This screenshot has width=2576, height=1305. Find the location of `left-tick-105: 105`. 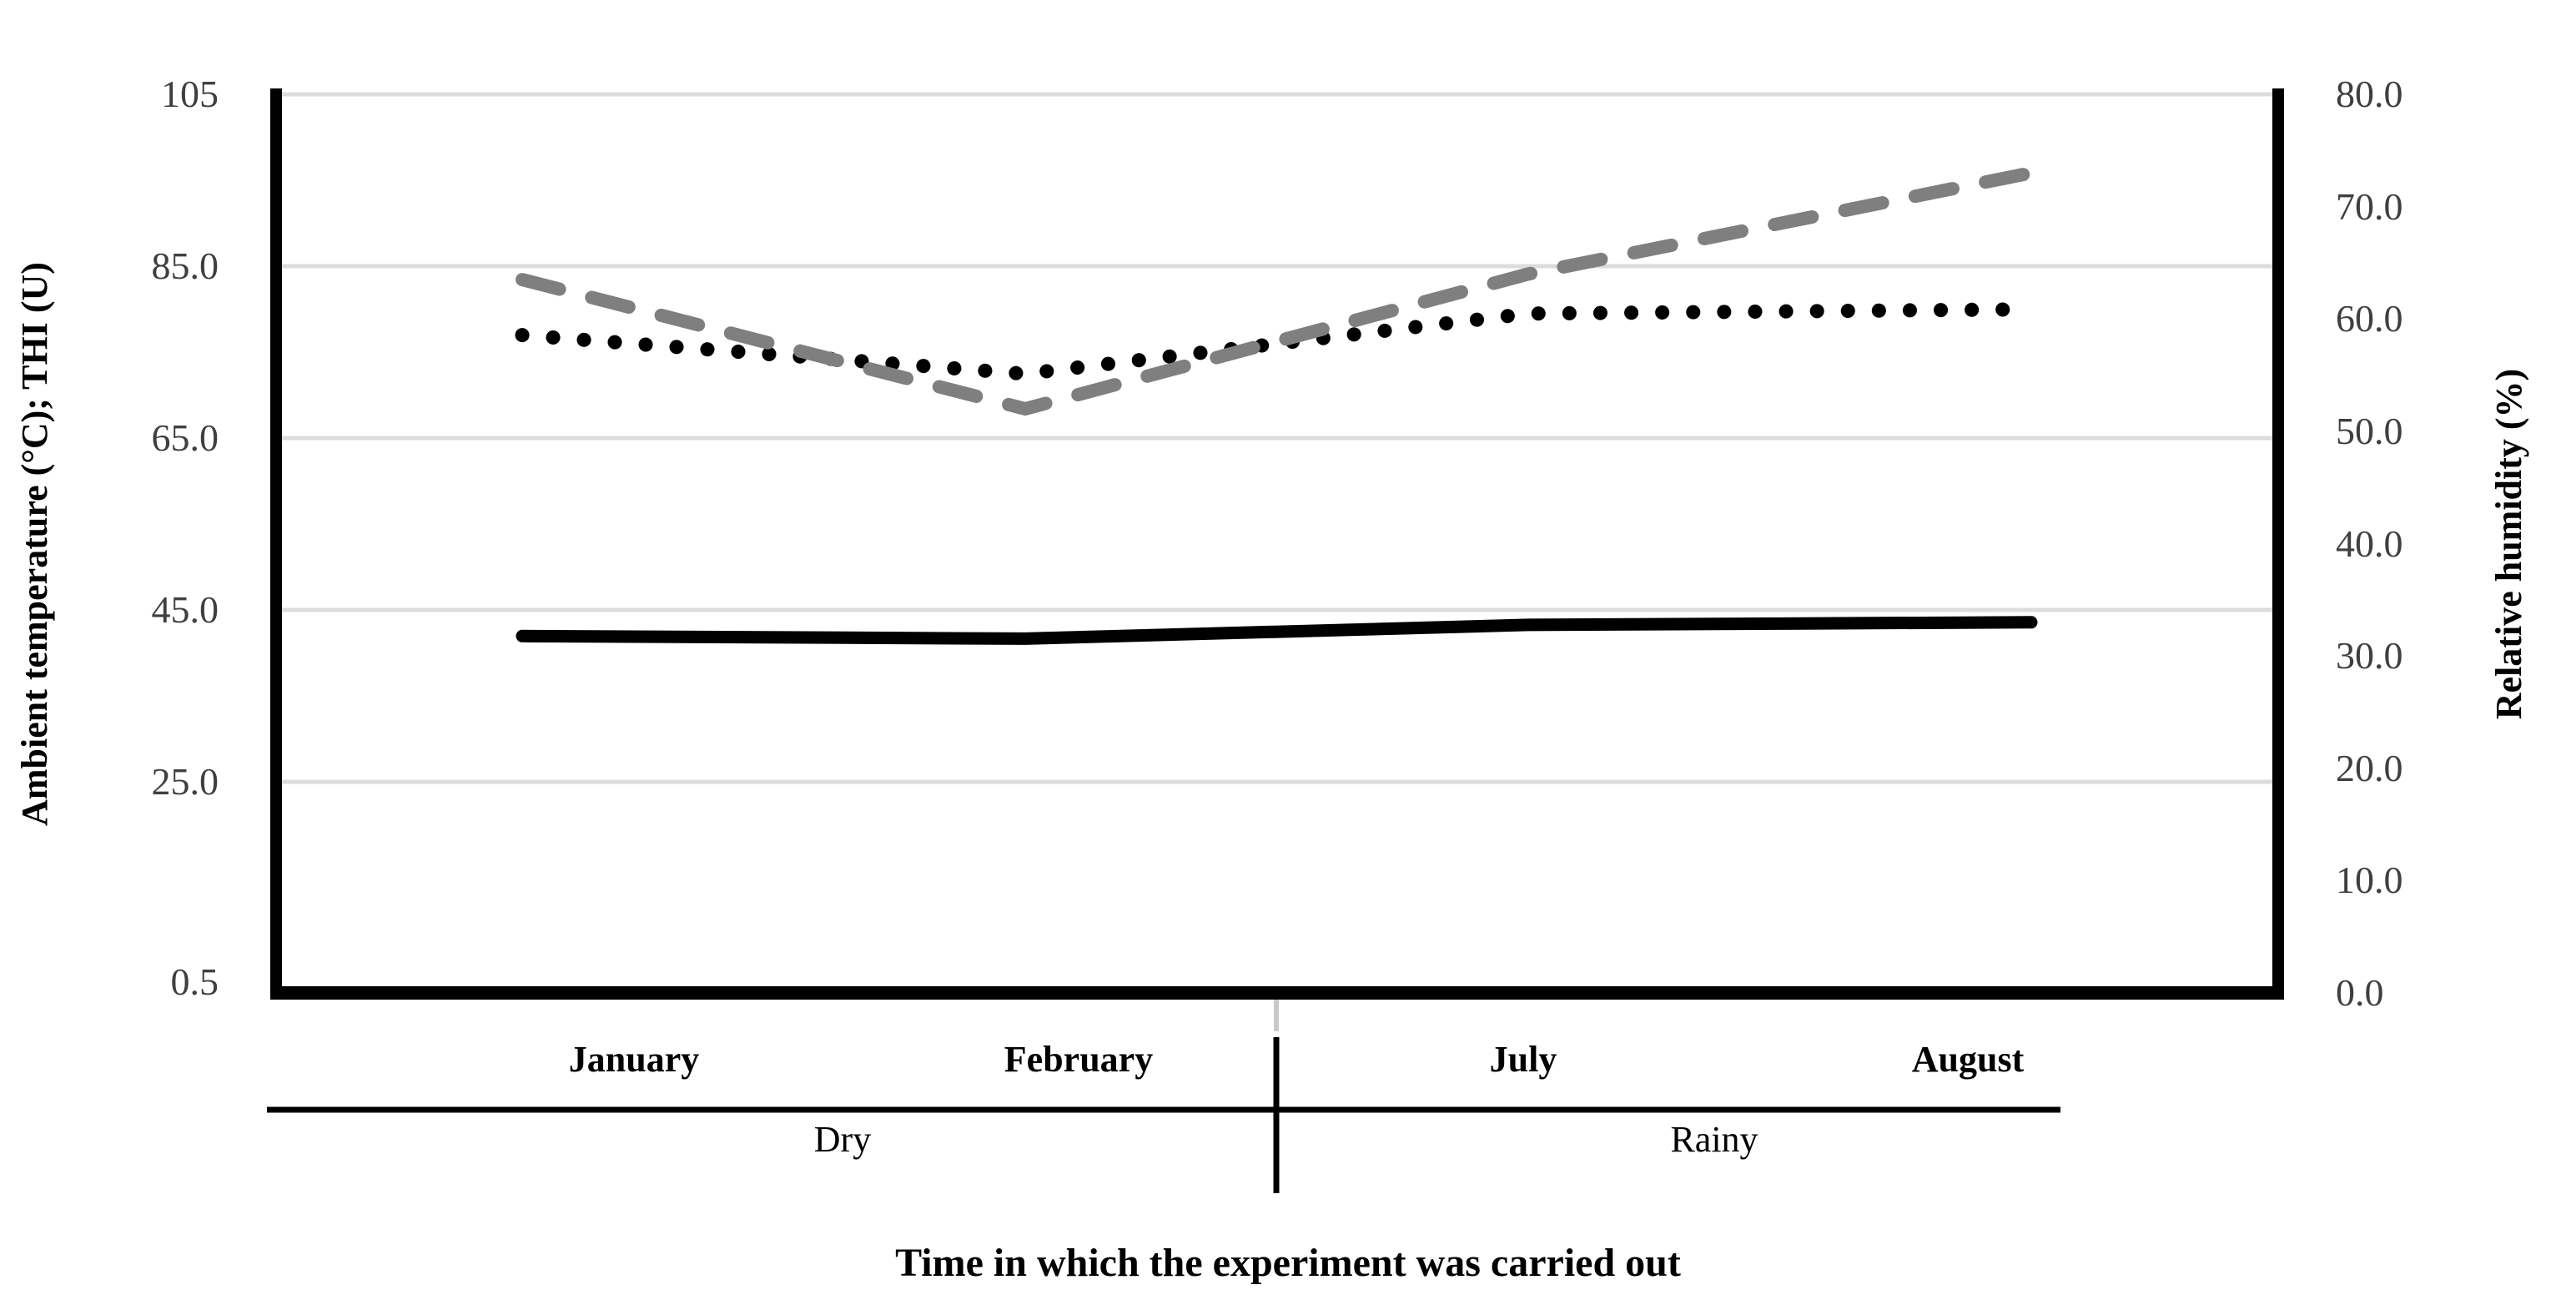

left-tick-105: 105 is located at coordinates (190, 94).